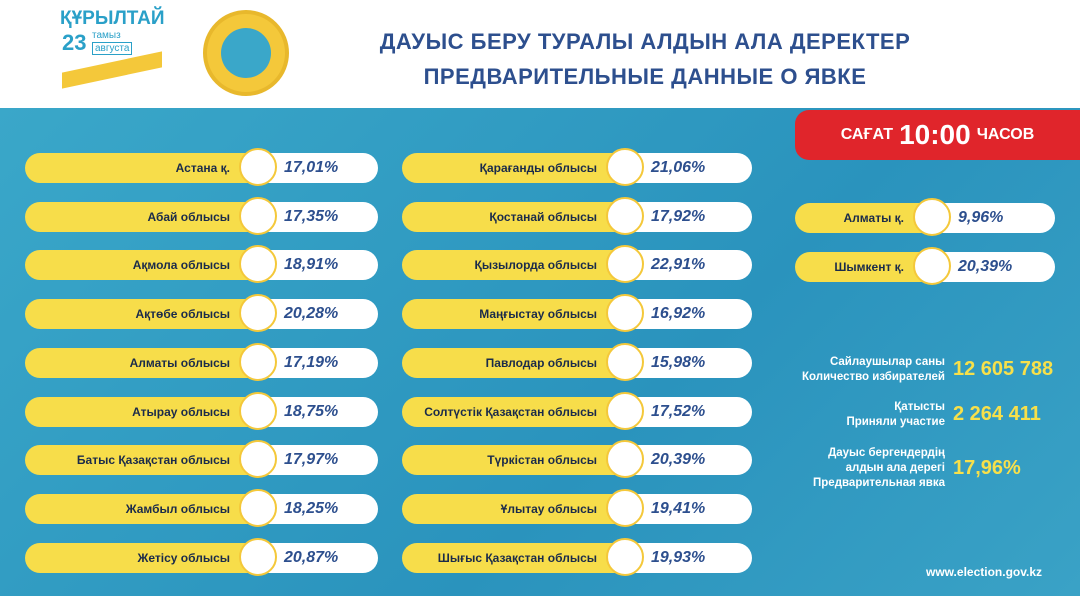 Image resolution: width=1080 pixels, height=596 pixels. What do you see at coordinates (141, 216) in the screenshot?
I see `region-name: Абай облысы` at bounding box center [141, 216].